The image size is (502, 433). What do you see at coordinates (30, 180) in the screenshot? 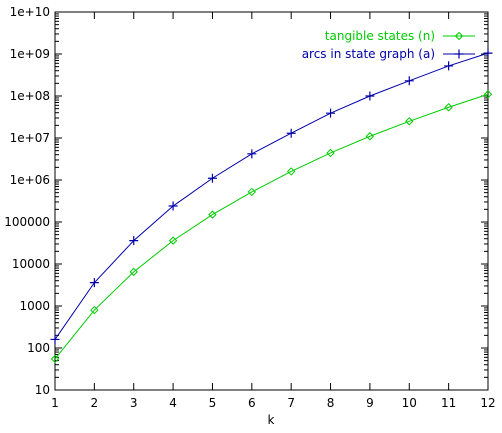
I see `y-tick-label: 1e+06` at bounding box center [30, 180].